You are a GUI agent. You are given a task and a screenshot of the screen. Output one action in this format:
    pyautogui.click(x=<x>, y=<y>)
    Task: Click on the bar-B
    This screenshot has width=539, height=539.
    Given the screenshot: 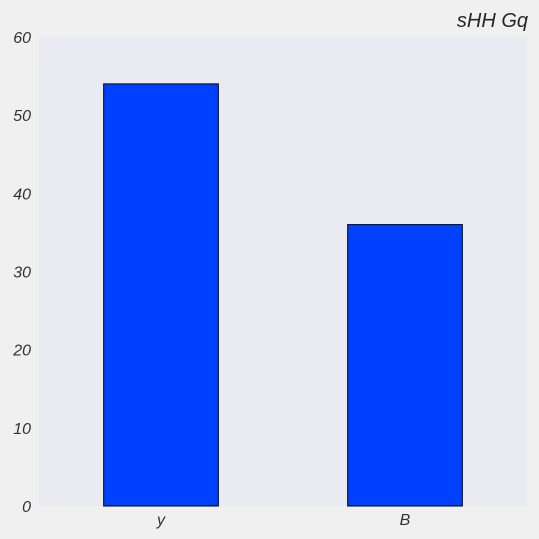 What is the action you would take?
    pyautogui.click(x=405, y=365)
    